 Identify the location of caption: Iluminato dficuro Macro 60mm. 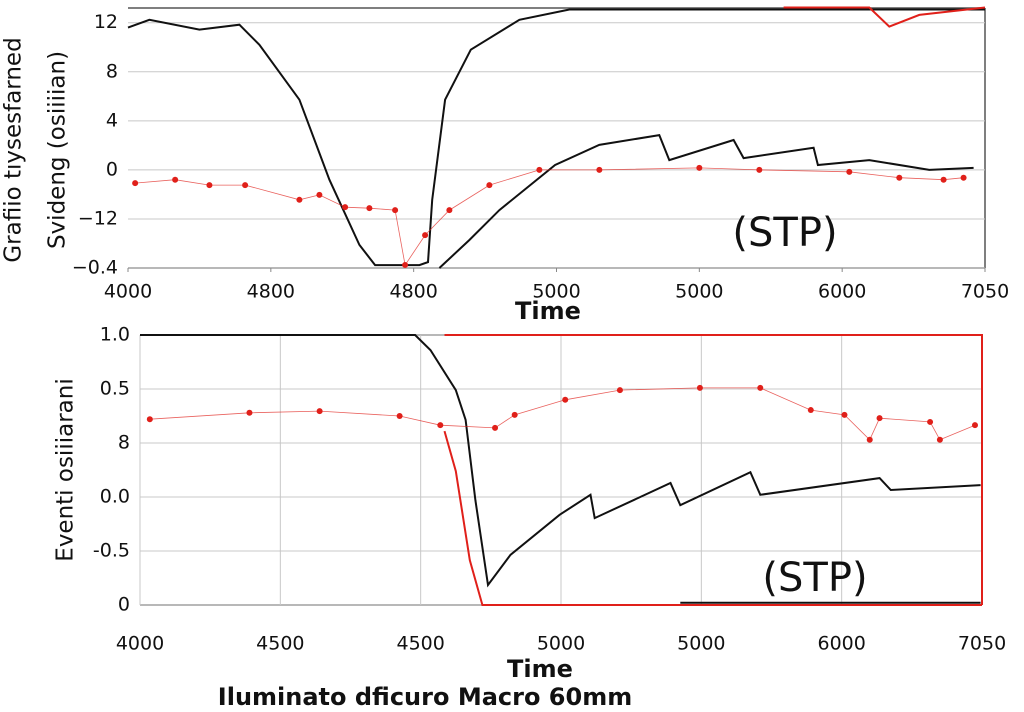
(425, 697).